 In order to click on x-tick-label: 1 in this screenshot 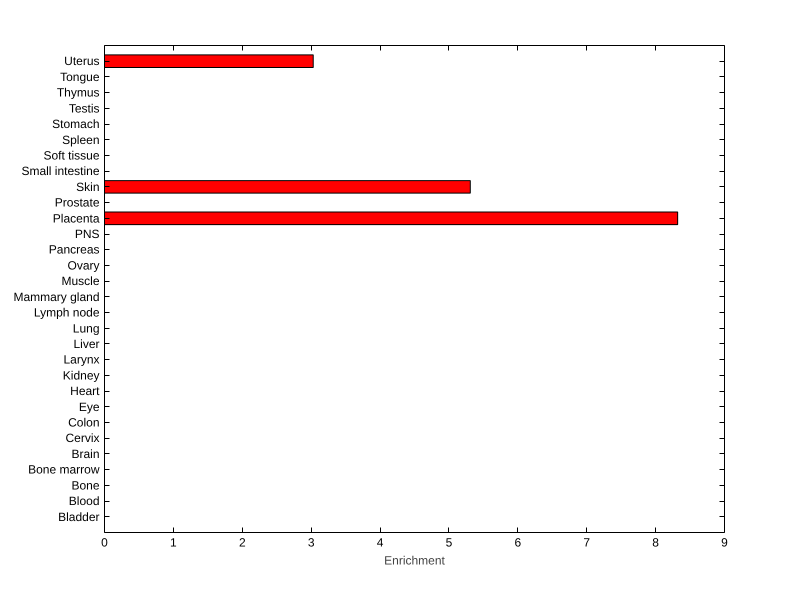, I will do `click(174, 543)`.